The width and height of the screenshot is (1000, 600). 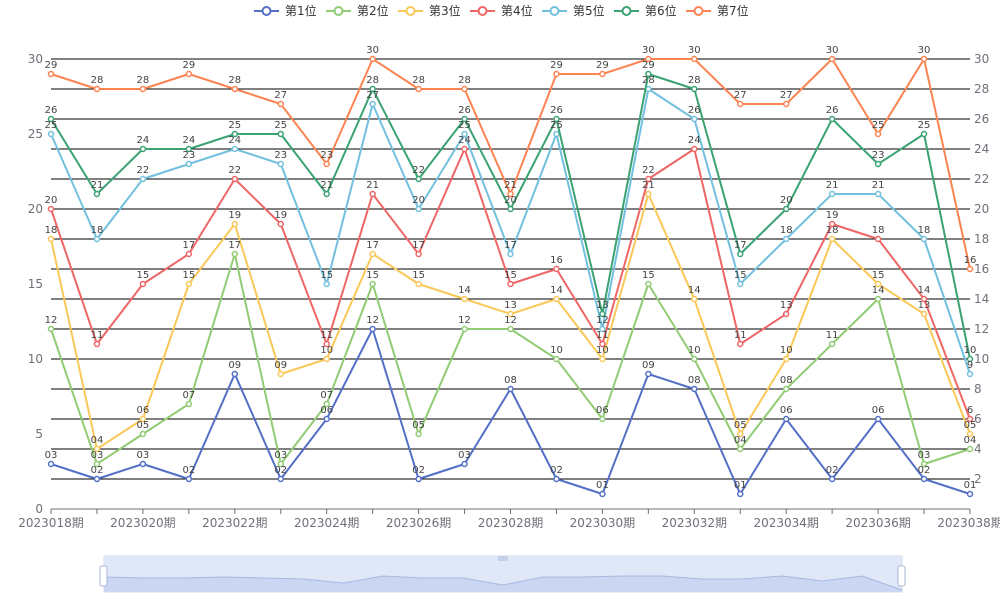 I want to click on legend-item: 第7位, so click(x=717, y=10).